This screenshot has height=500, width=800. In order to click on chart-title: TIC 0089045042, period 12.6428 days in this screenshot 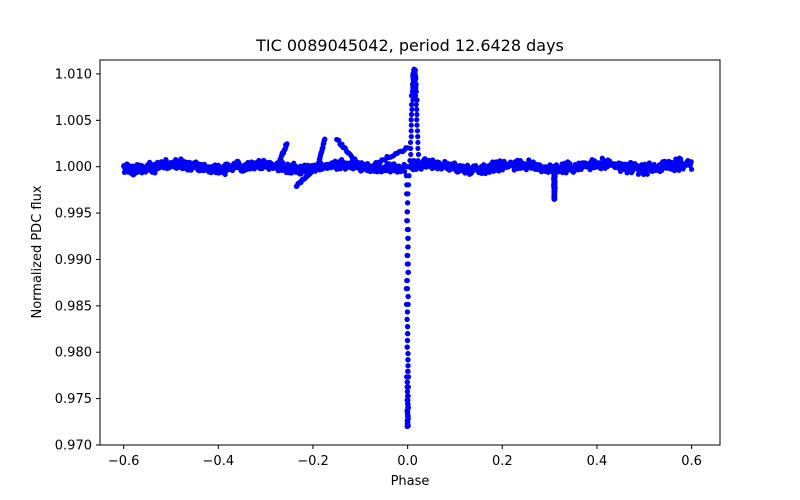, I will do `click(409, 45)`.